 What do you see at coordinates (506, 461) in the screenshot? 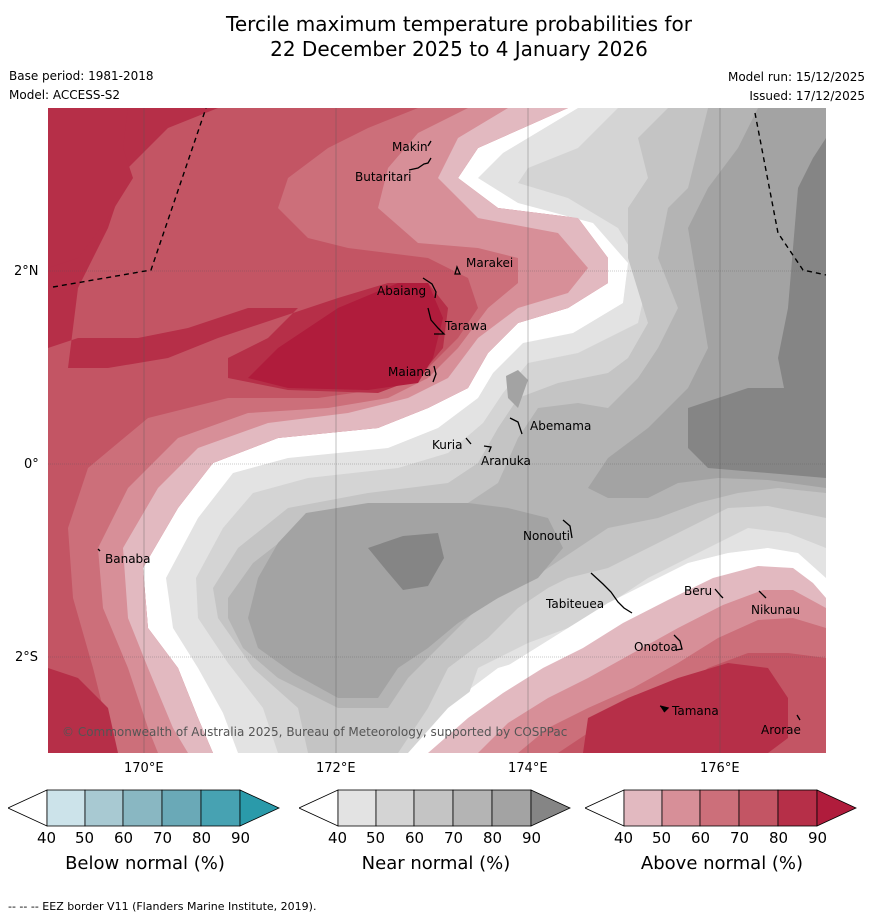
I see `label-aranuka: Aranuka` at bounding box center [506, 461].